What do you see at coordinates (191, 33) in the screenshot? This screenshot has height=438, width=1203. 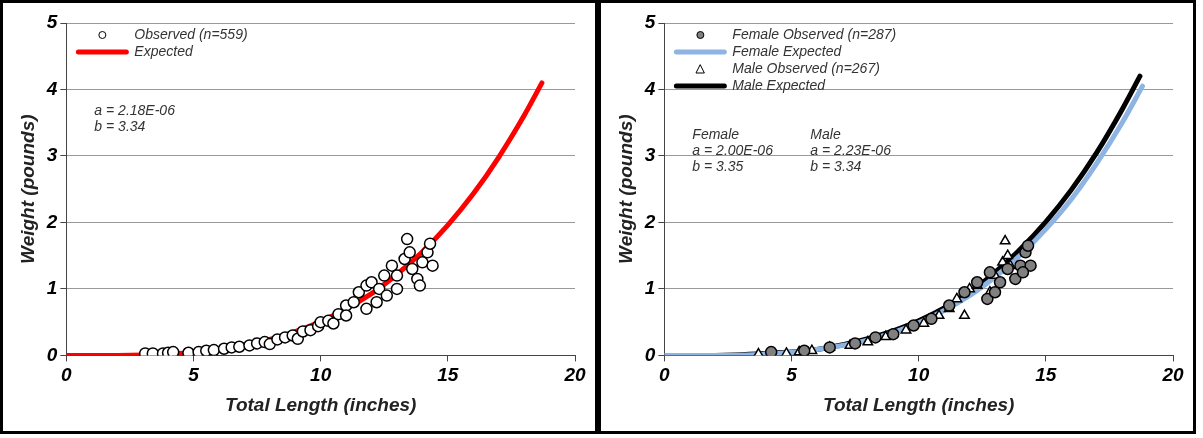 I see `legend-label: Observed (n=559)` at bounding box center [191, 33].